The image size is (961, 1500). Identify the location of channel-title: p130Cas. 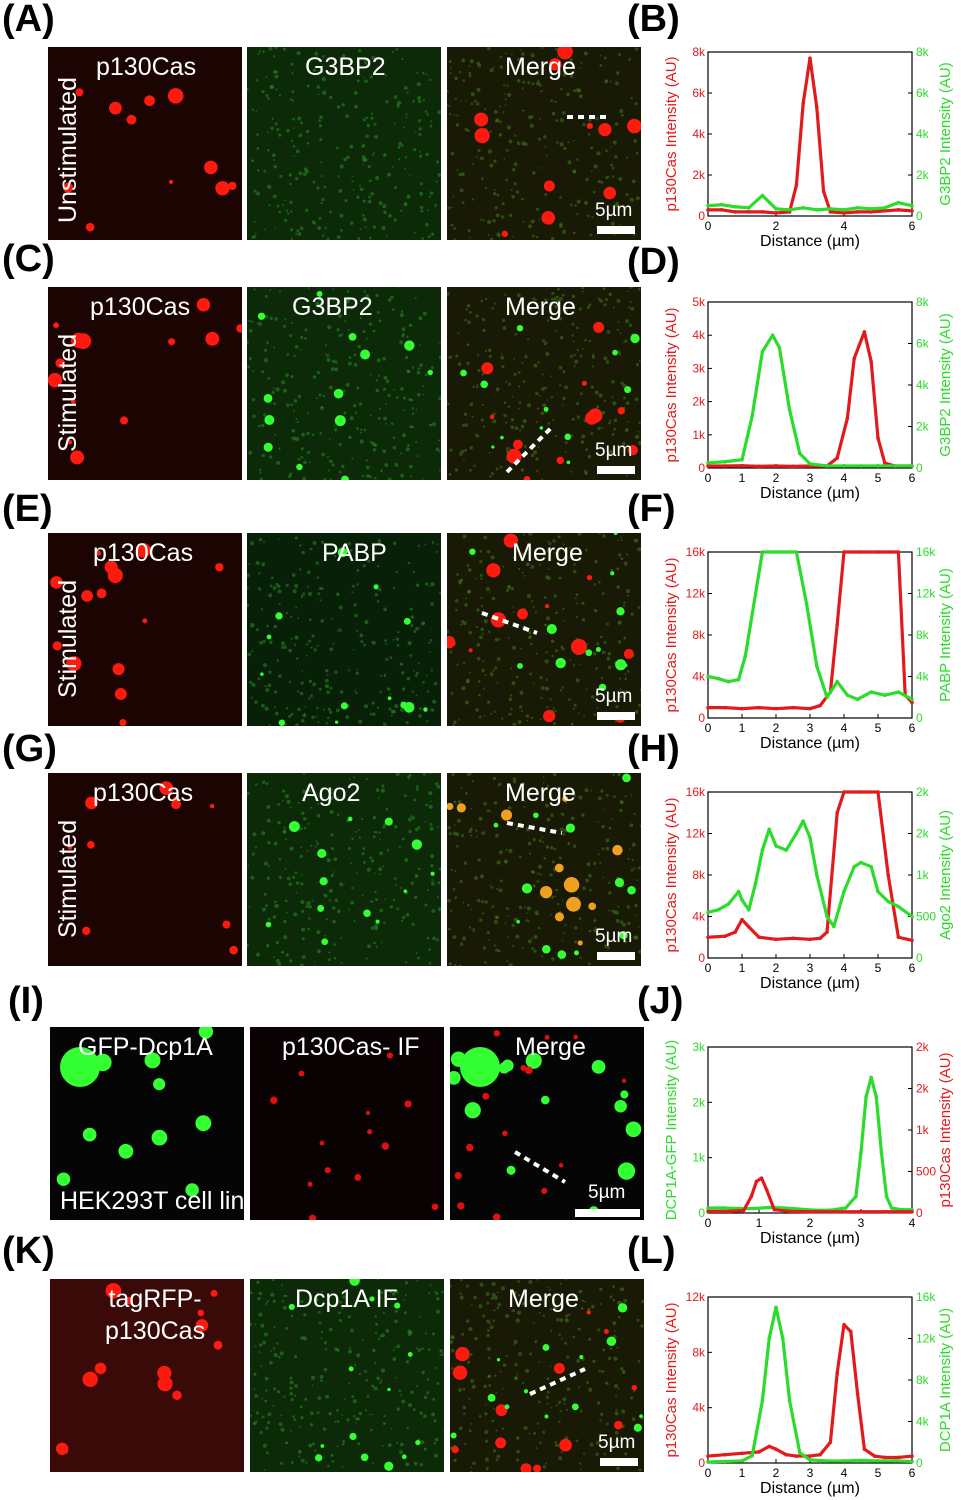
(143, 553).